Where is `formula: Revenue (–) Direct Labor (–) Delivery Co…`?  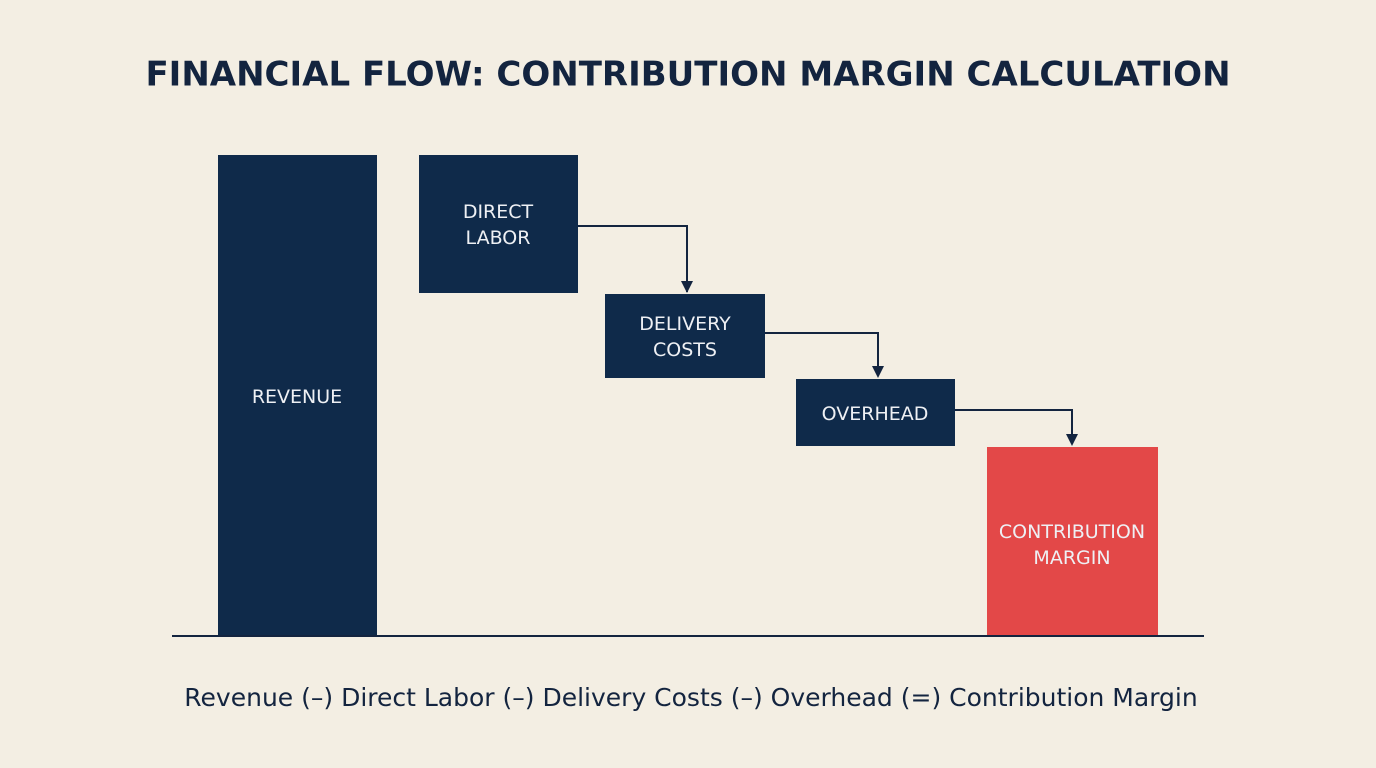
formula: Revenue (–) Direct Labor (–) Delivery Co… is located at coordinates (690, 697).